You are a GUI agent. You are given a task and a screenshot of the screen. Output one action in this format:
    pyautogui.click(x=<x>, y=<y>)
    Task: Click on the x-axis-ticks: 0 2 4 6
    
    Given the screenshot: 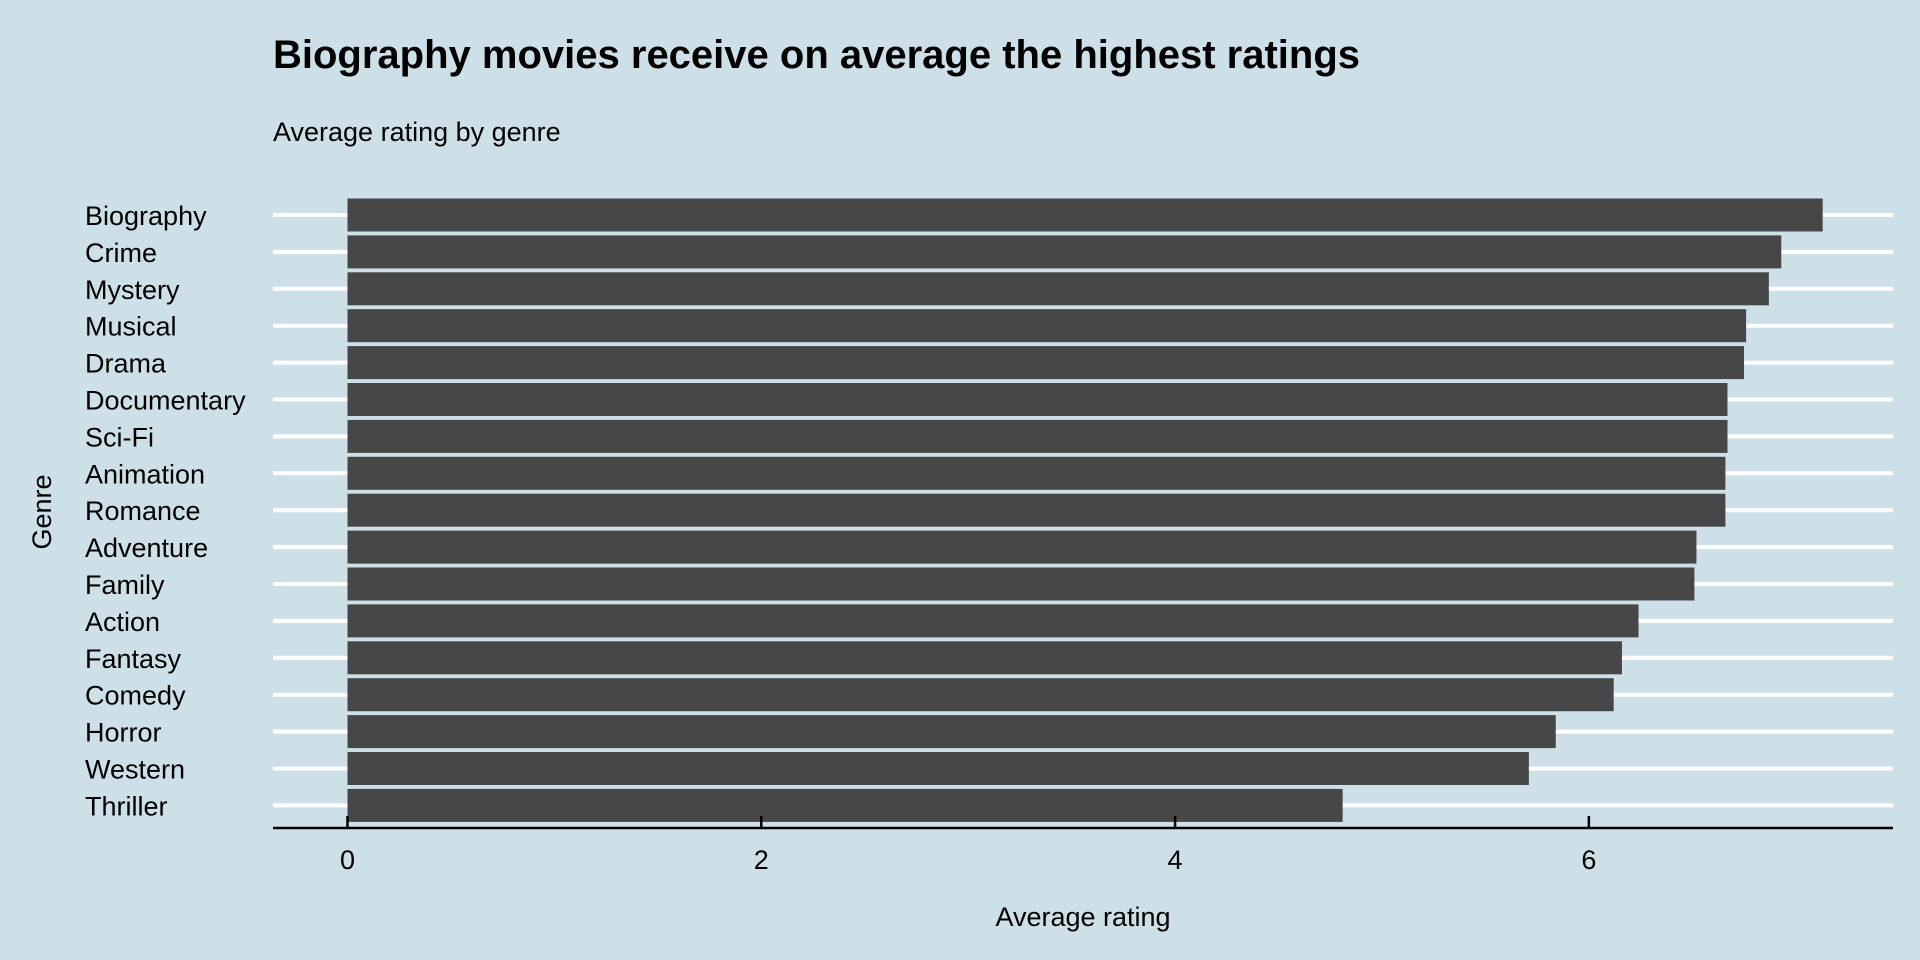 What is the action you would take?
    pyautogui.click(x=968, y=845)
    